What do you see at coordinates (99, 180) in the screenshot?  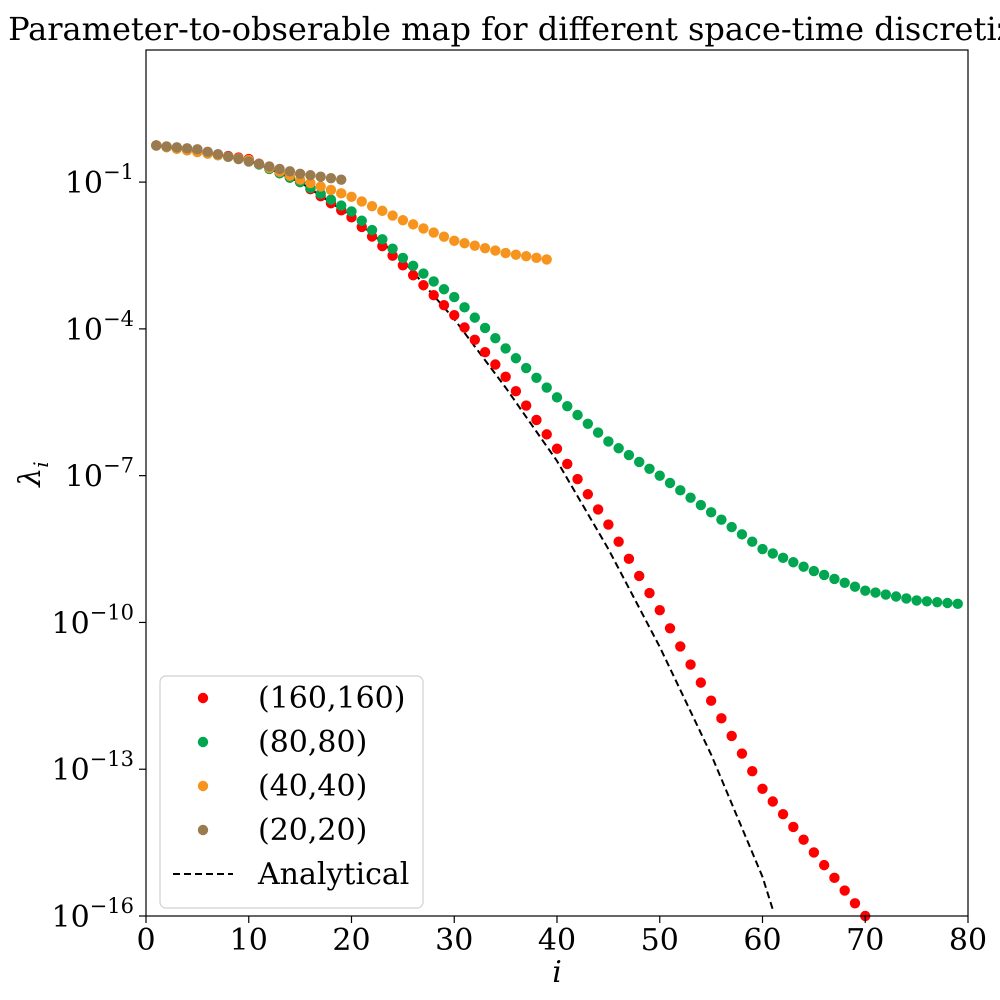 I see `y-tick-label: 10⁻¹` at bounding box center [99, 180].